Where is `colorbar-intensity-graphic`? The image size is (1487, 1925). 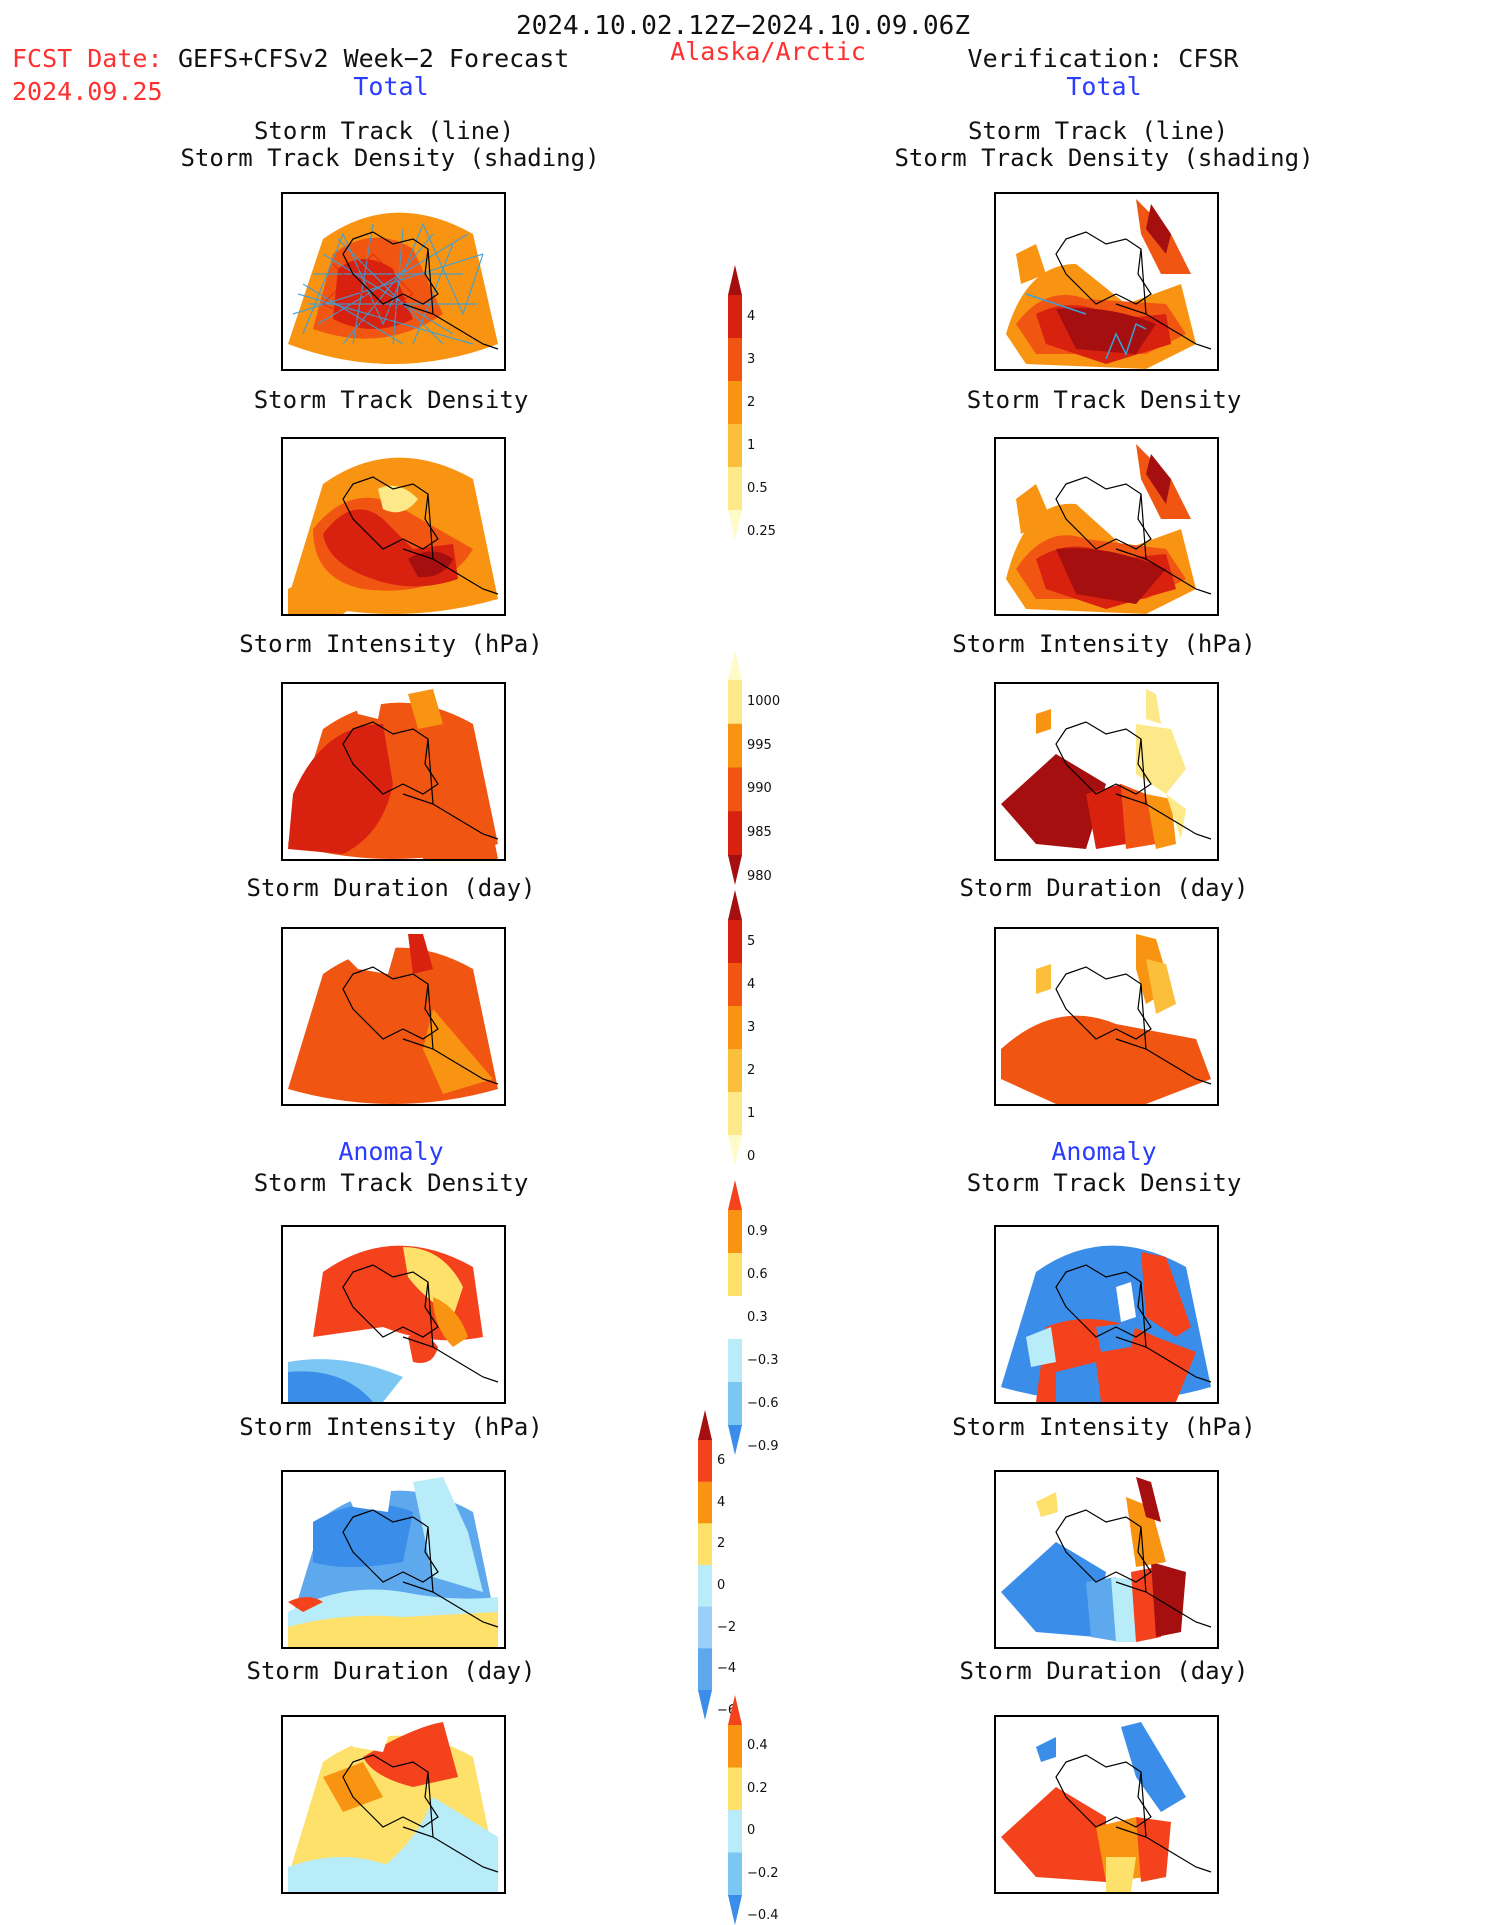
colorbar-intensity-graphic is located at coordinates (735, 767).